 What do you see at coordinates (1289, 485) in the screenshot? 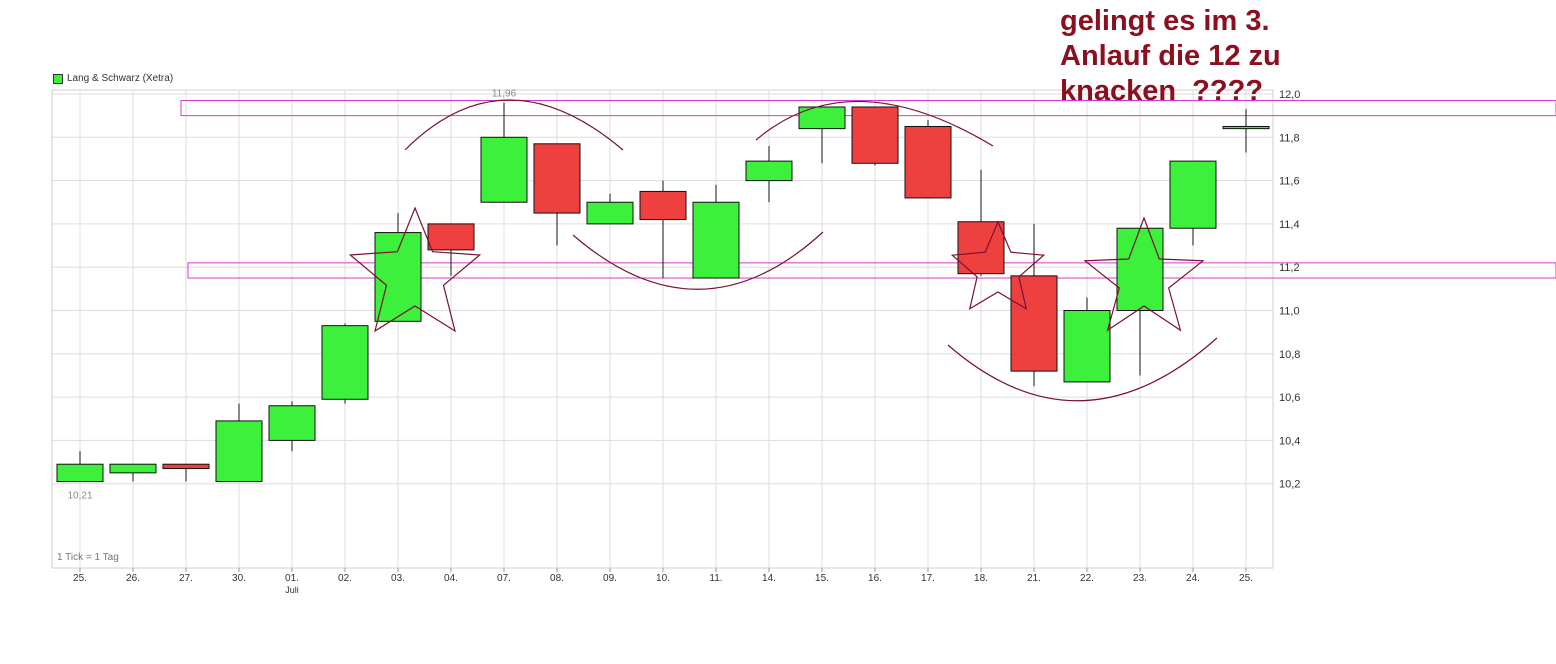
I see `y-tick-label: 10,2` at bounding box center [1289, 485].